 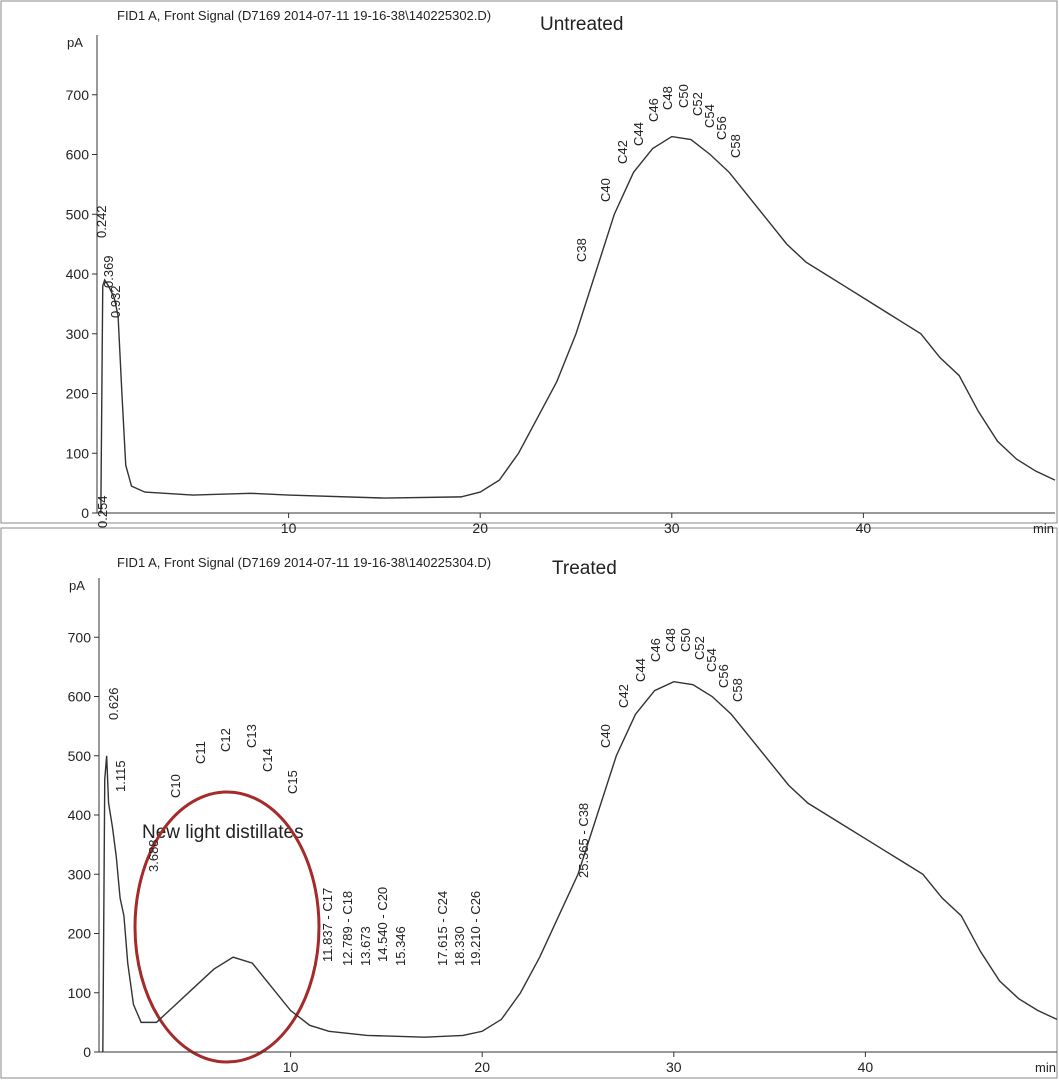 I want to click on peak-label: 1.115, so click(x=120, y=776).